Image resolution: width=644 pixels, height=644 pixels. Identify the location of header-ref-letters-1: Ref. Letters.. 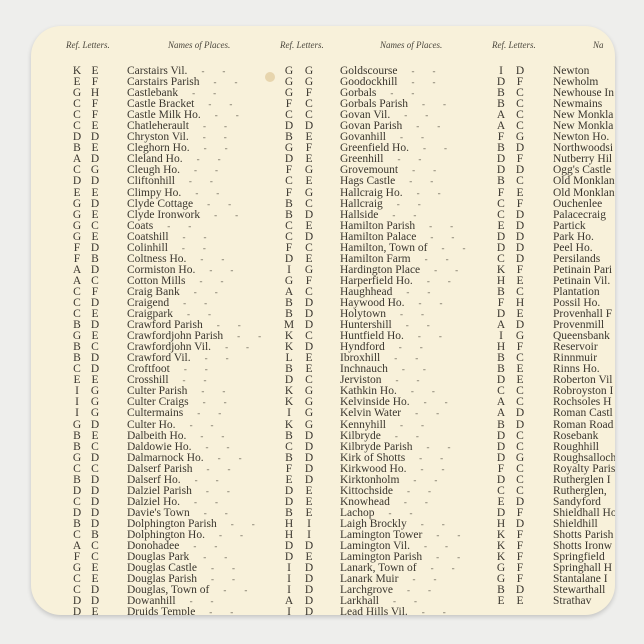
(88, 45).